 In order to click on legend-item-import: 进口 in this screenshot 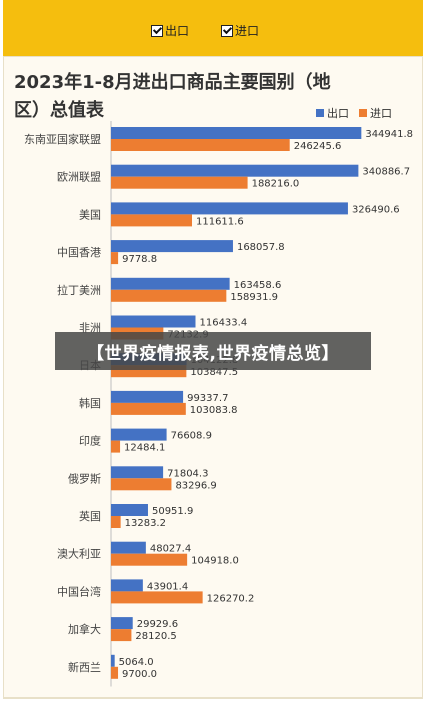, I will do `click(375, 113)`.